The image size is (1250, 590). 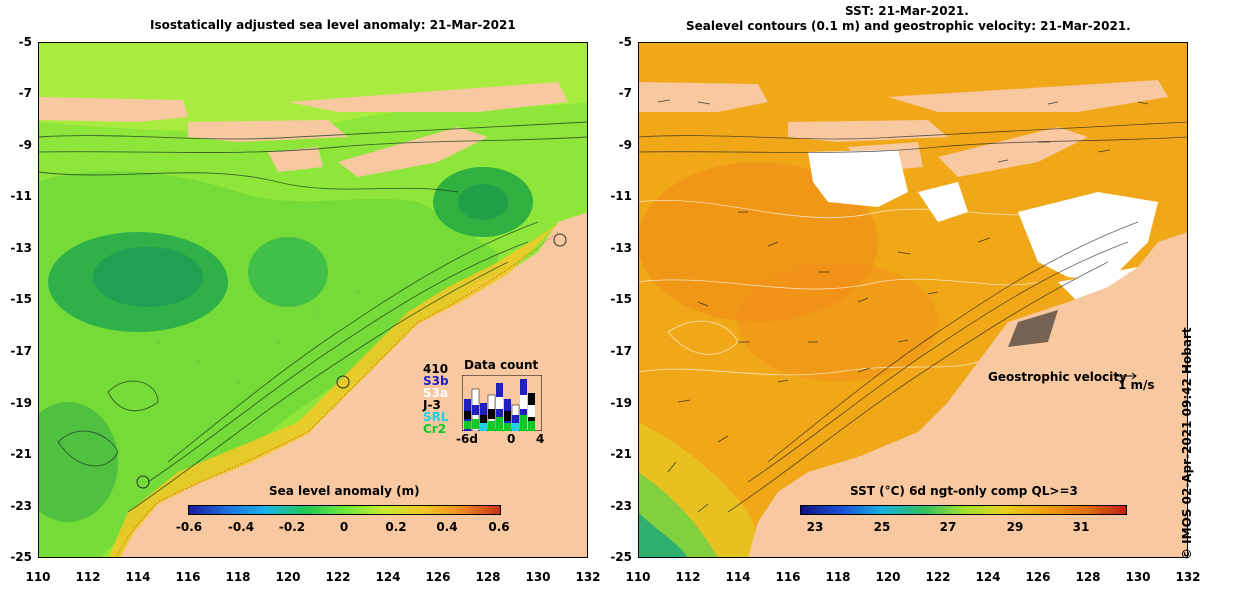 What do you see at coordinates (882, 527) in the screenshot?
I see `sst-colorbar-label: 25` at bounding box center [882, 527].